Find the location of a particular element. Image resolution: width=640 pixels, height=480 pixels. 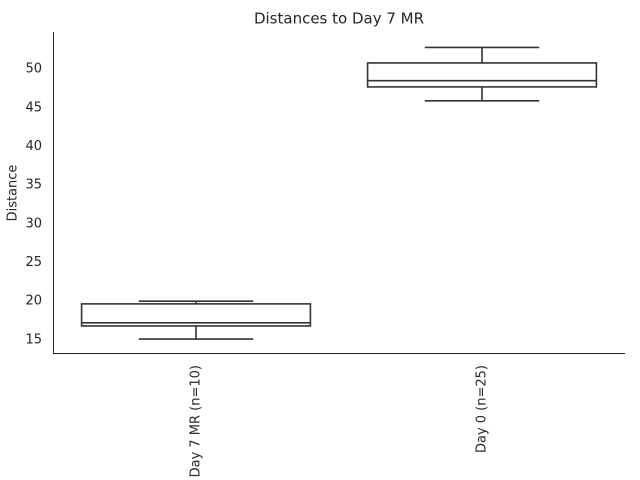

x-tick-label: Day 7 MR (n=10) is located at coordinates (196, 421).